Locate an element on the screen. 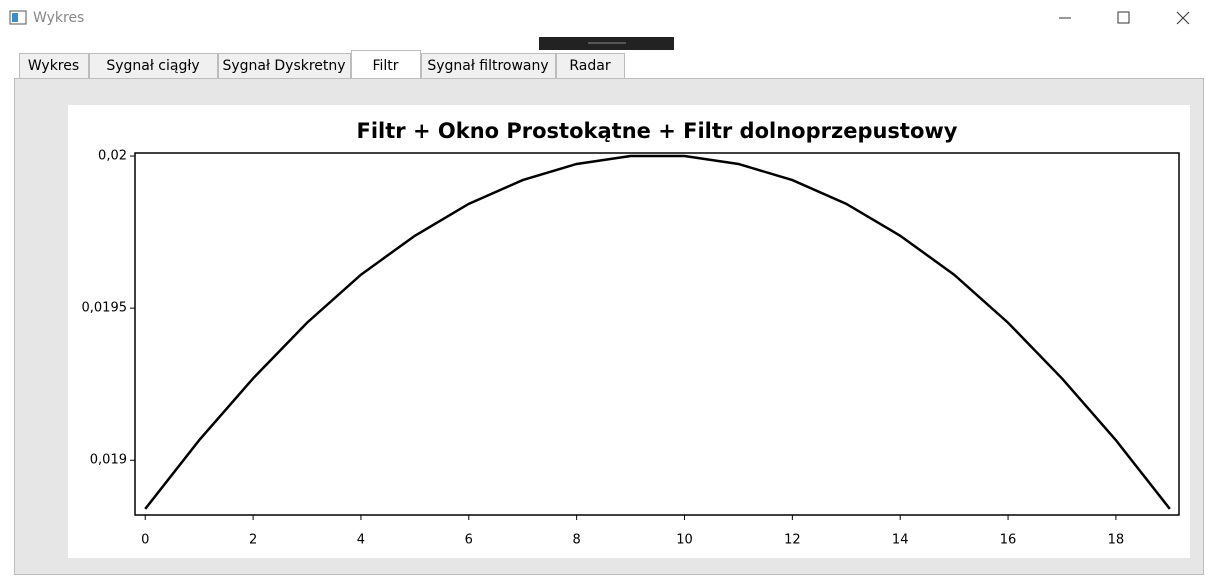  x-tick-label: 16 is located at coordinates (1008, 540).